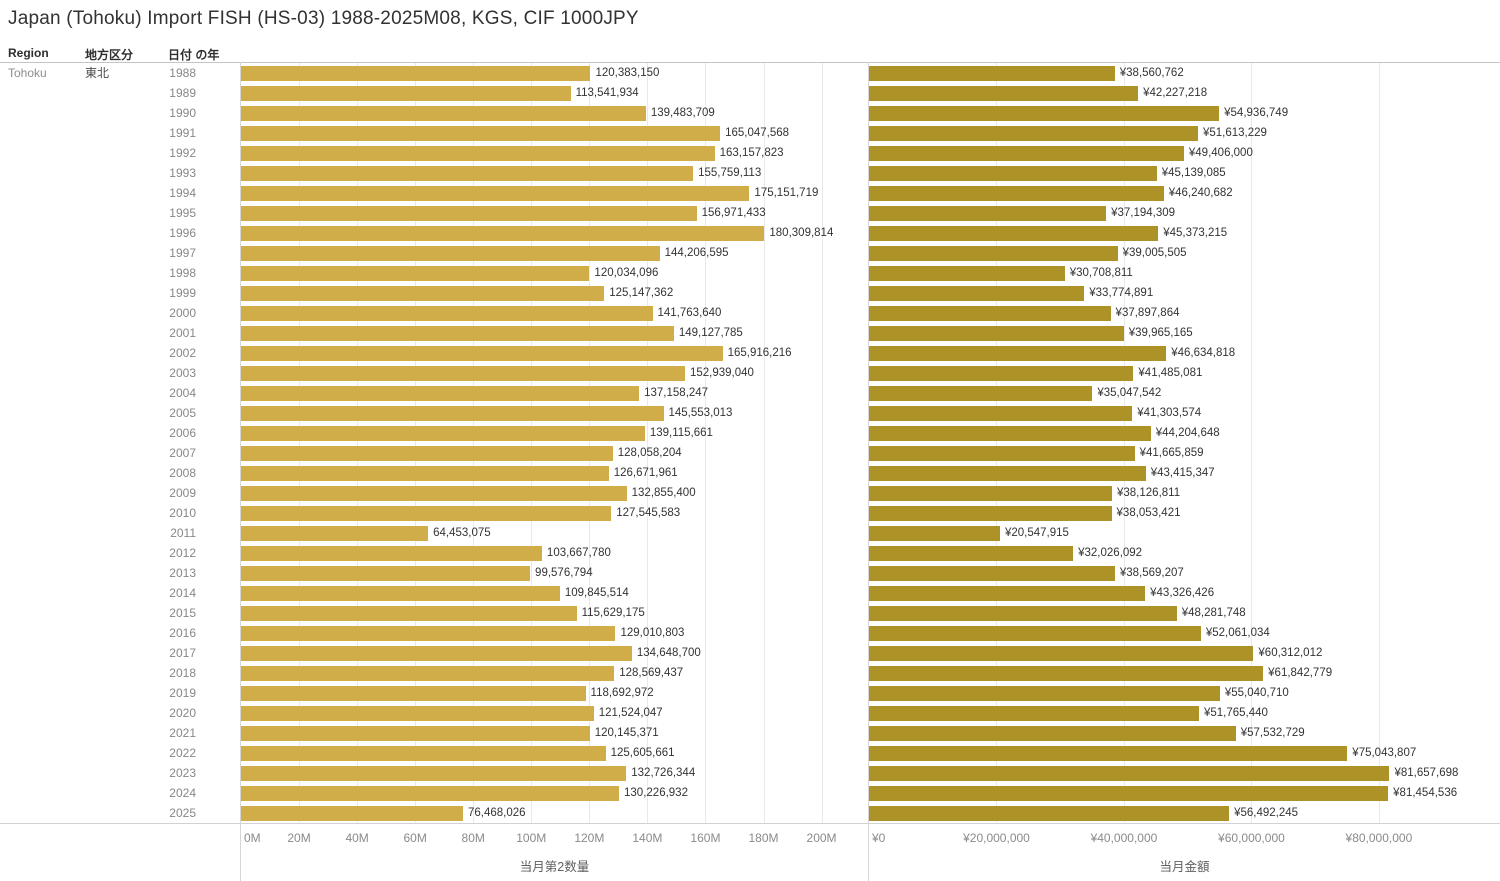 Image resolution: width=1500 pixels, height=881 pixels. What do you see at coordinates (1184, 253) in the screenshot?
I see `bar-row: ¥39,005,505` at bounding box center [1184, 253].